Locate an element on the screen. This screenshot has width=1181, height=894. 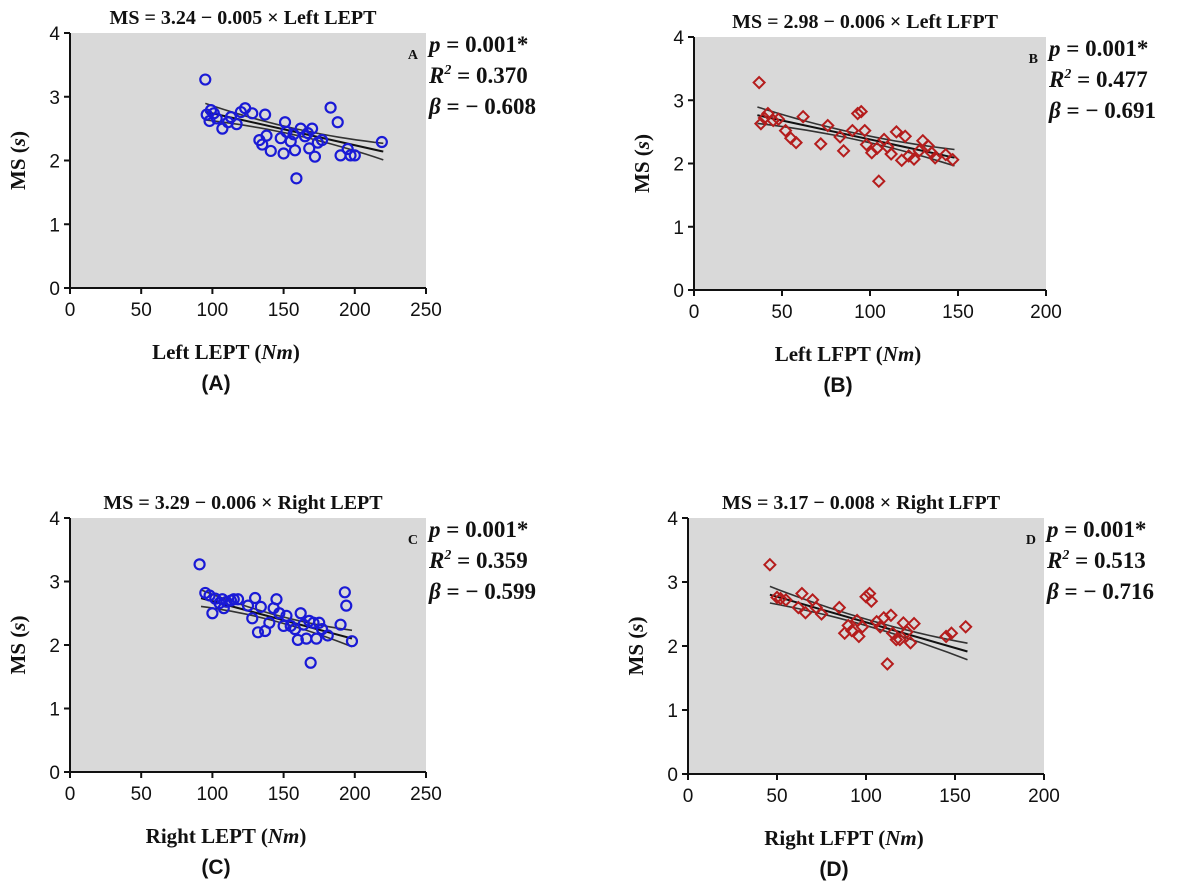
y-axis-paren: ( is located at coordinates (18, 152).